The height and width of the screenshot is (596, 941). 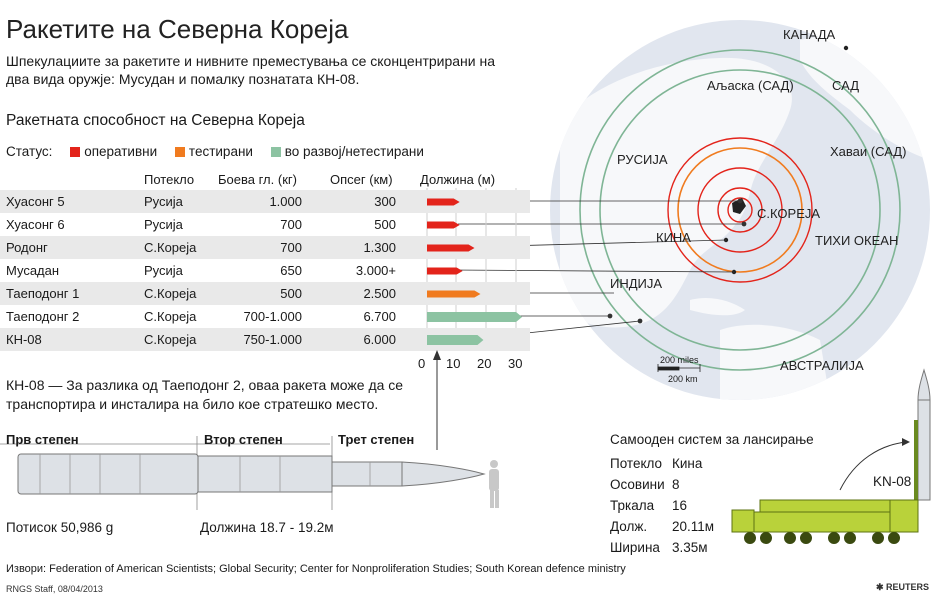 What do you see at coordinates (636, 283) in the screenshot?
I see `map-label-india: ИНДИЈА` at bounding box center [636, 283].